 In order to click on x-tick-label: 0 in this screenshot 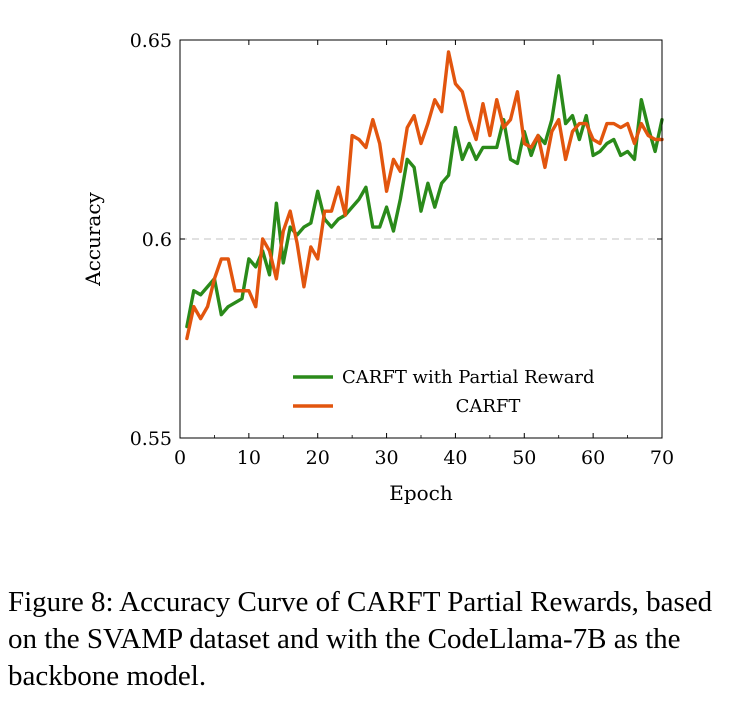, I will do `click(180, 458)`.